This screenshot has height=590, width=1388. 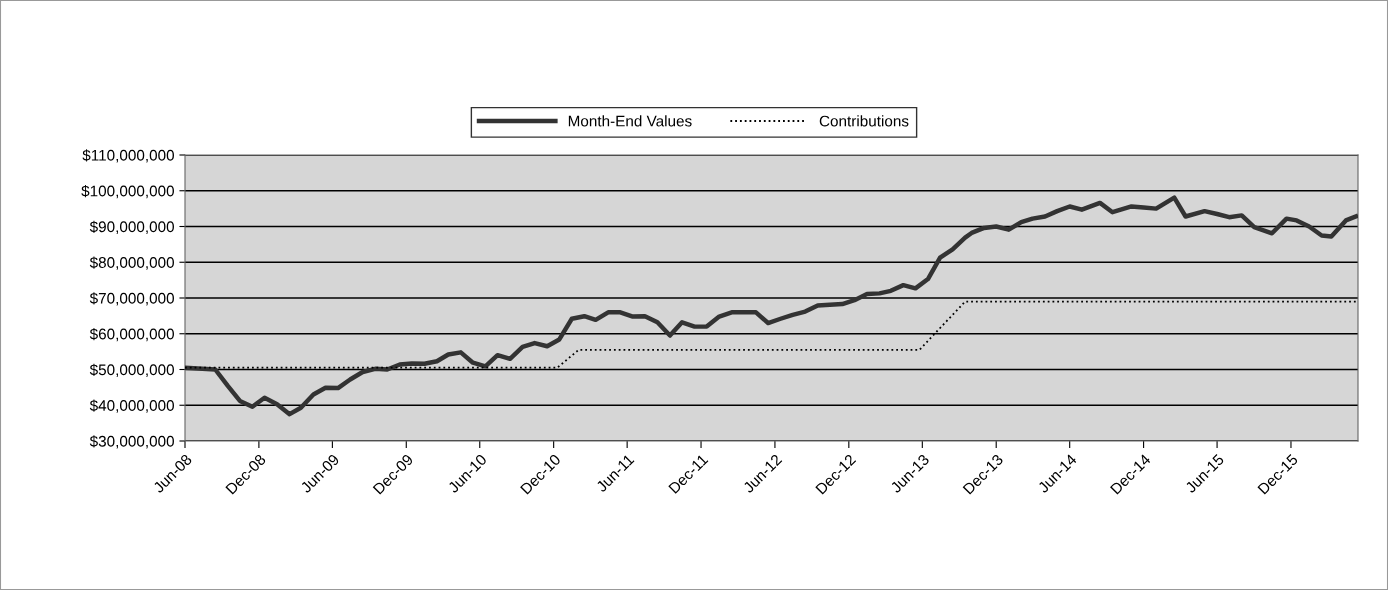 What do you see at coordinates (864, 121) in the screenshot?
I see `legend-label: Contributions` at bounding box center [864, 121].